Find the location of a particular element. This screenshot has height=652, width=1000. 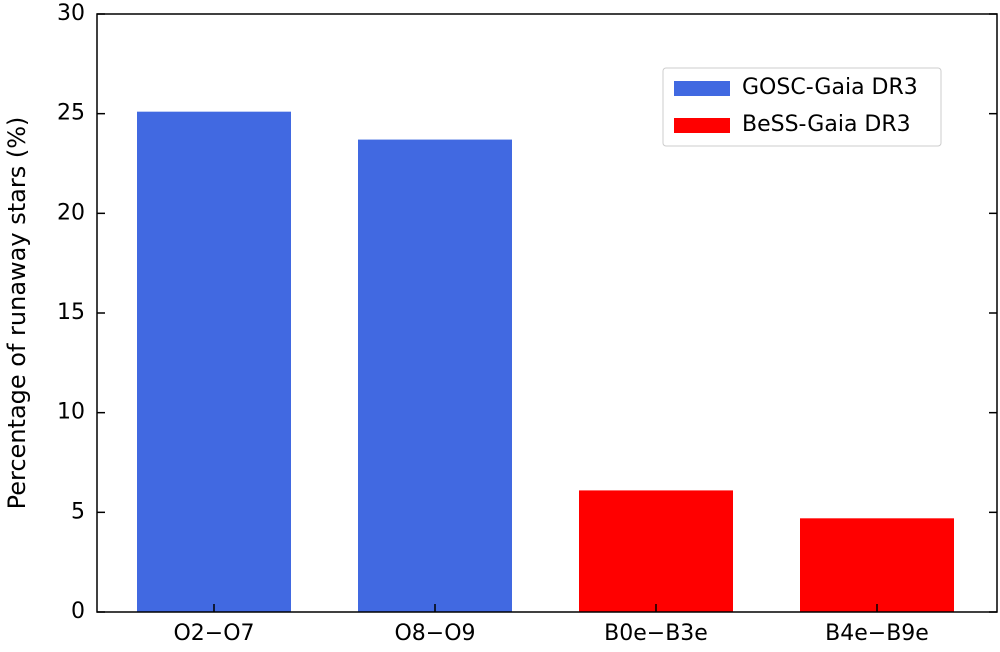

y-tick-label: 10 is located at coordinates (71, 412).